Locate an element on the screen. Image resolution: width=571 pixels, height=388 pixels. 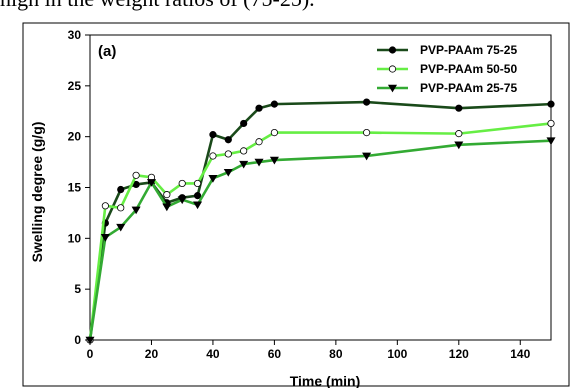
legend-label-2: PVP-PAAm 50-50 is located at coordinates (468, 69).